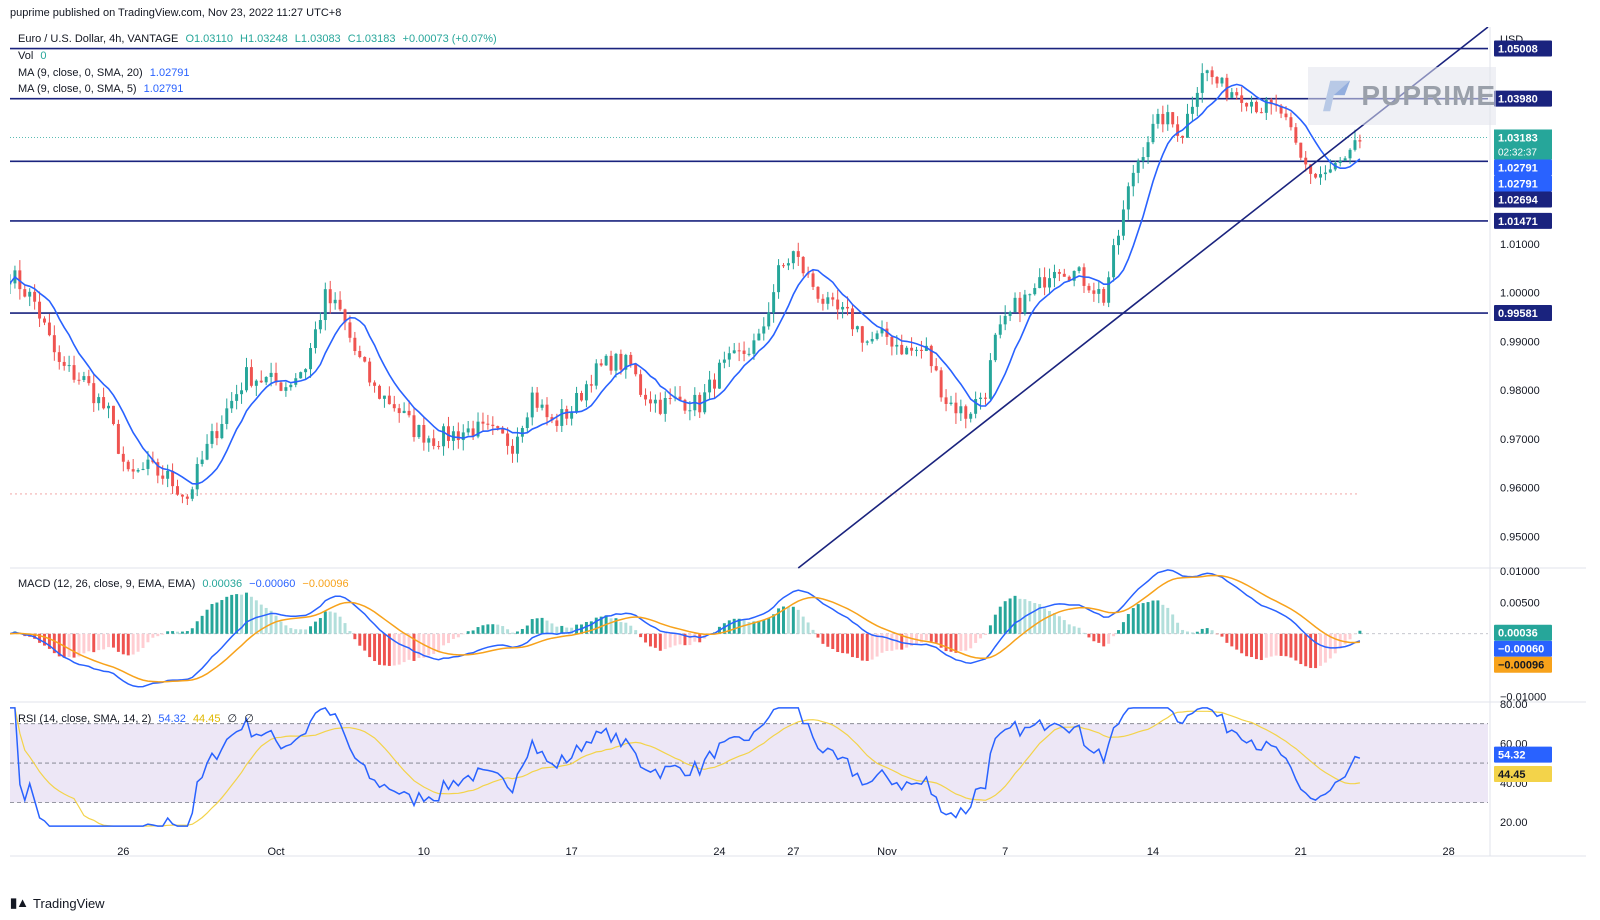  Describe the element at coordinates (1518, 200) in the screenshot. I see `level-tag: 1.02694` at that location.